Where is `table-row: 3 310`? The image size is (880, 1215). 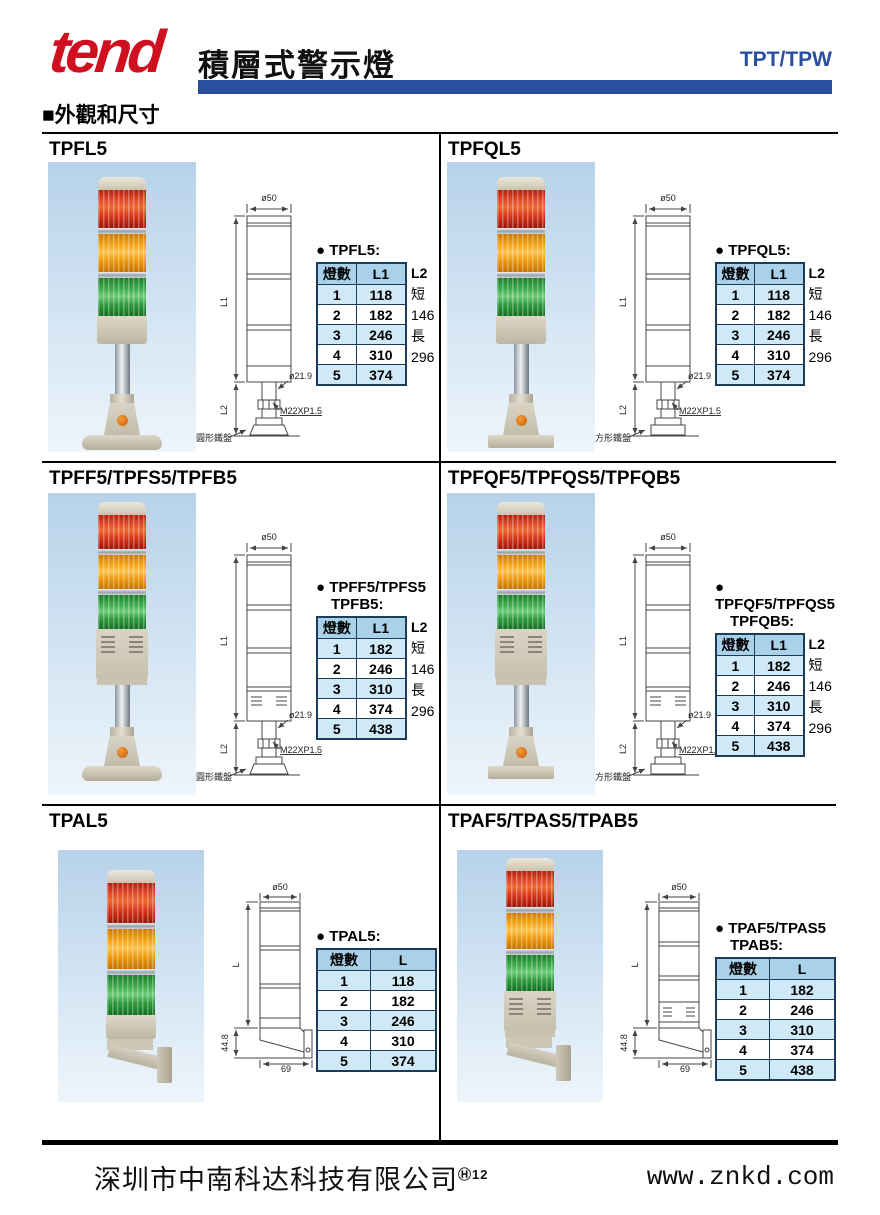 table-row: 3 310 is located at coordinates (361, 688).